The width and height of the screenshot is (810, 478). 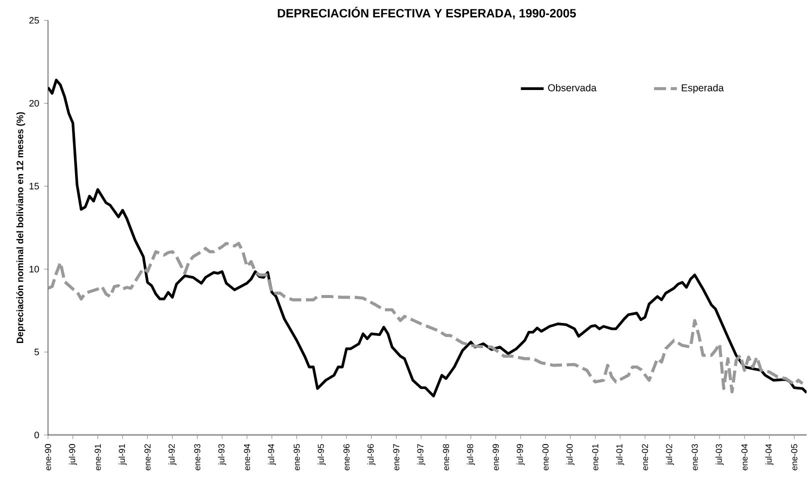 What do you see at coordinates (72, 455) in the screenshot?
I see `x-tick-label: jul-90` at bounding box center [72, 455].